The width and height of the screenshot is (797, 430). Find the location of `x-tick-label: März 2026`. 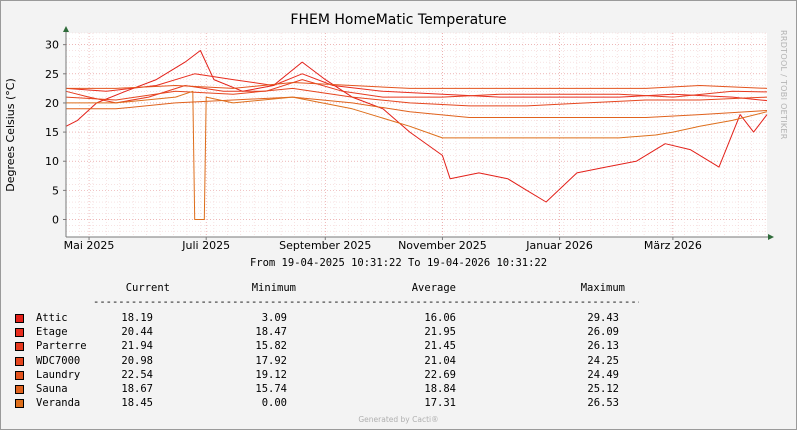

x-tick-label: März 2026 is located at coordinates (673, 245).